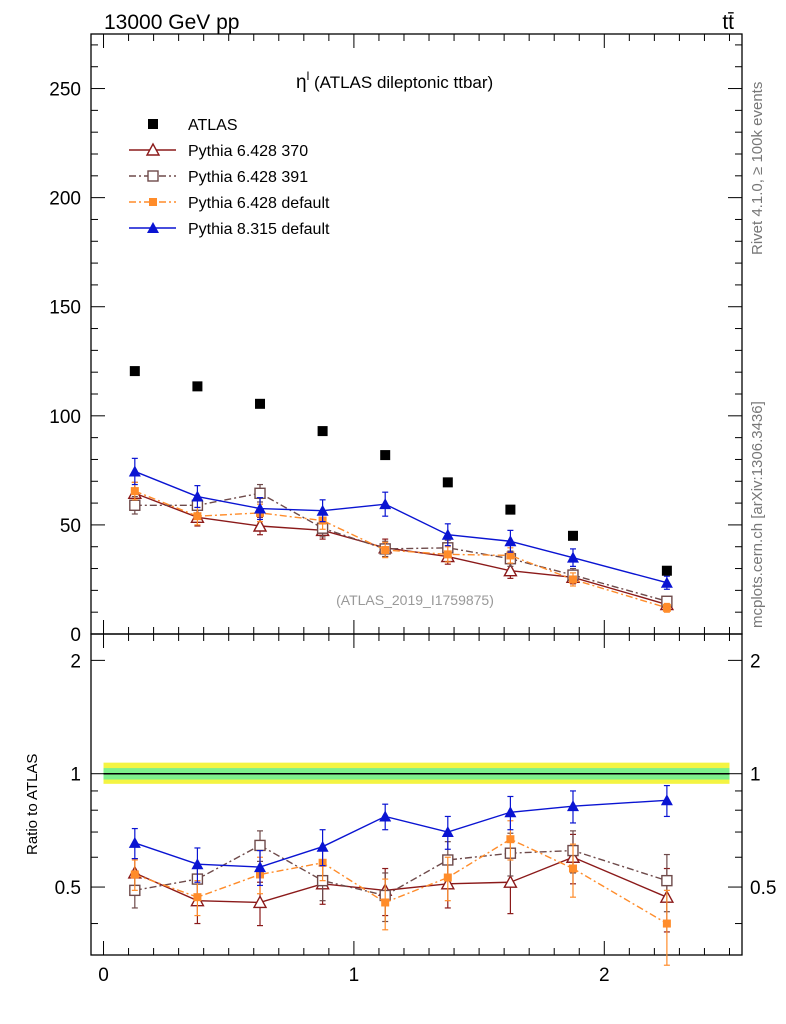 The width and height of the screenshot is (786, 1024). What do you see at coordinates (213, 125) in the screenshot?
I see `legend-label: ATLAS` at bounding box center [213, 125].